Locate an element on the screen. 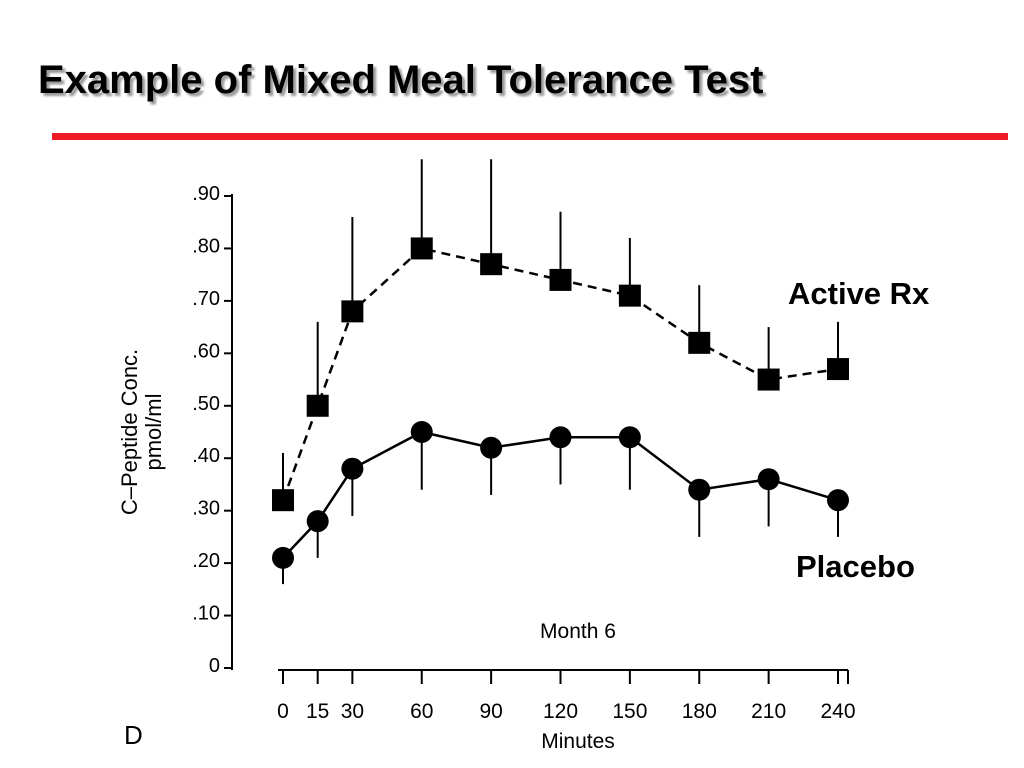  x-tick-label: 120 is located at coordinates (560, 711).